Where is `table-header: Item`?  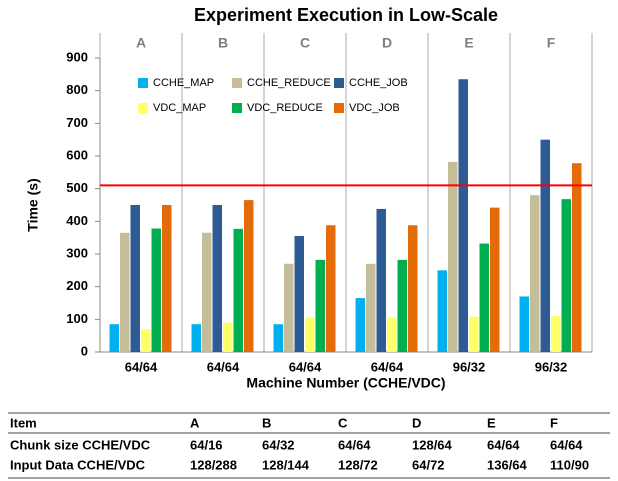
table-header: Item is located at coordinates (23, 422).